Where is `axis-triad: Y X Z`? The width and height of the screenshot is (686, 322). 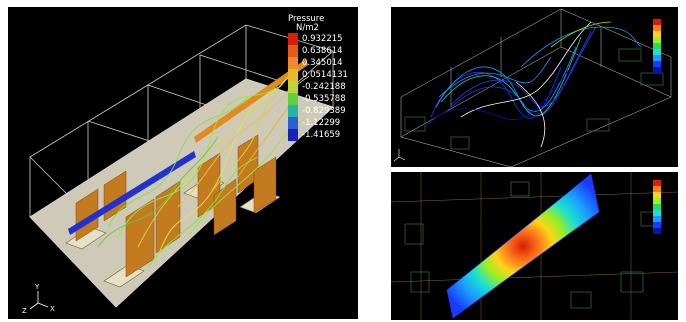
axis-triad: Y X Z is located at coordinates (38, 299).